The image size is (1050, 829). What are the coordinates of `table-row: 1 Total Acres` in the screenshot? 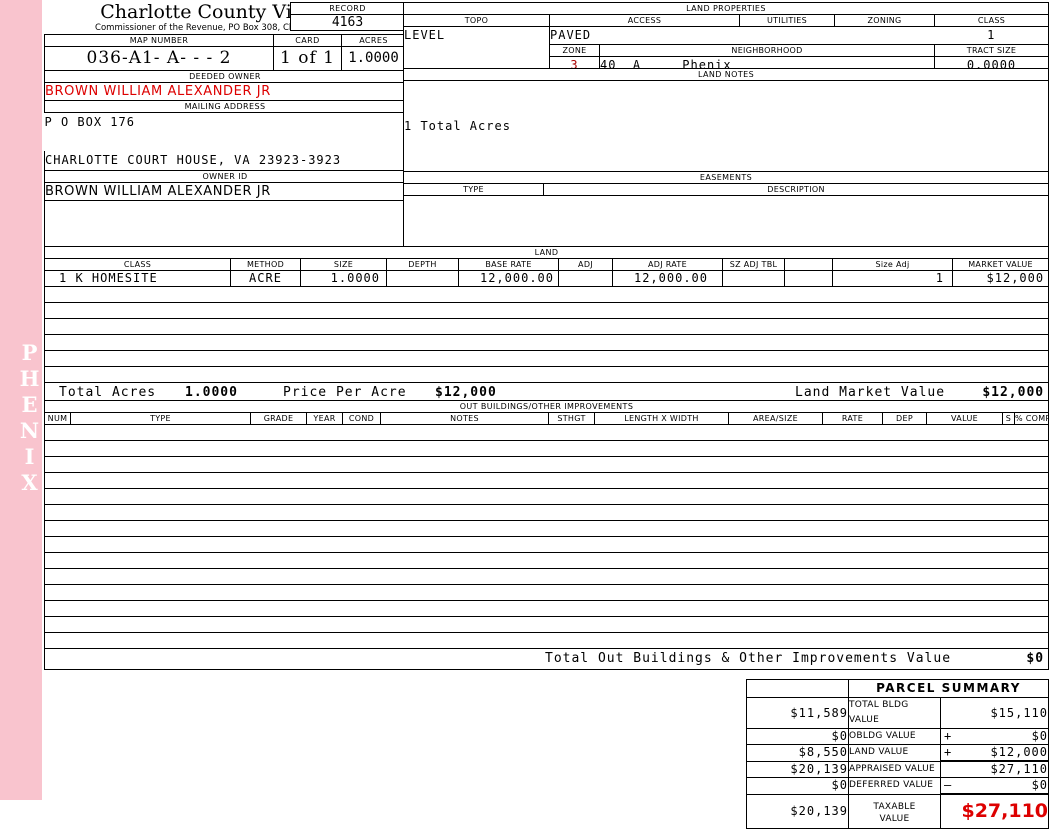 It's located at (726, 126).